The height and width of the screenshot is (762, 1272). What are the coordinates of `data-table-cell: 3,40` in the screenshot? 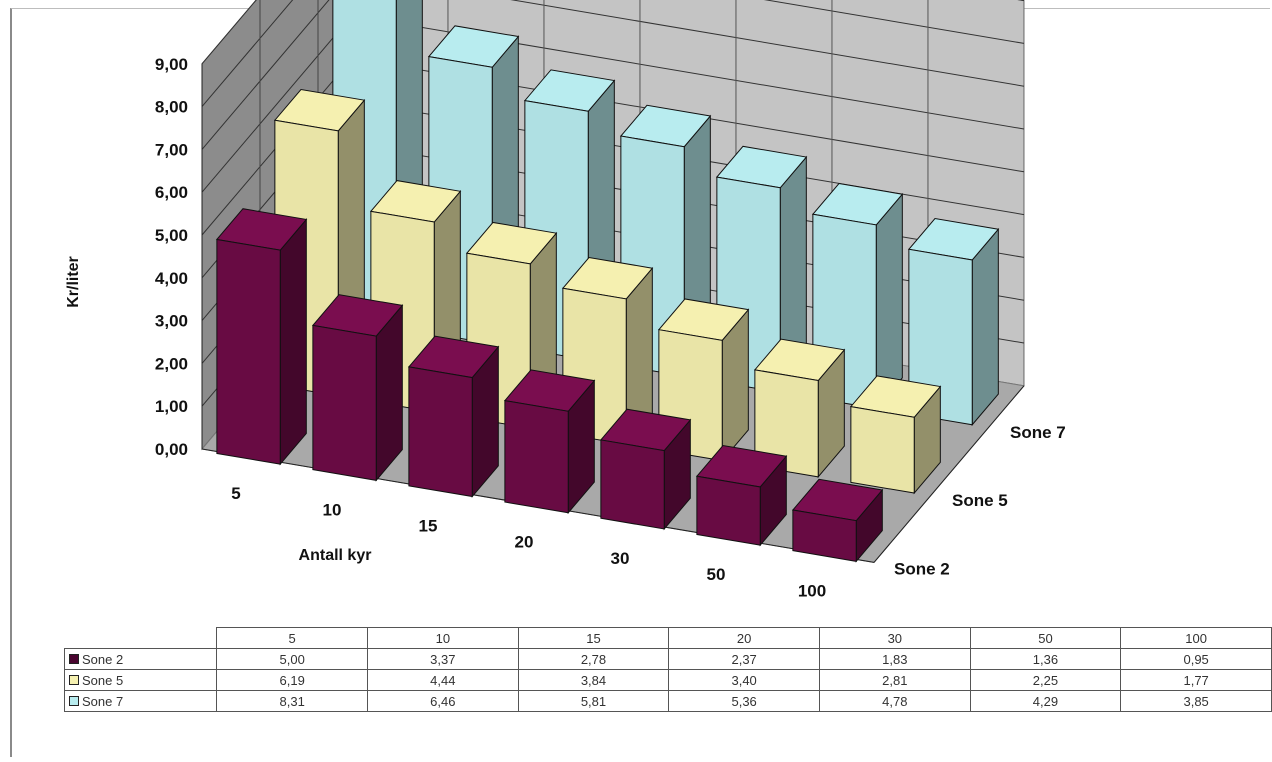 It's located at (744, 680).